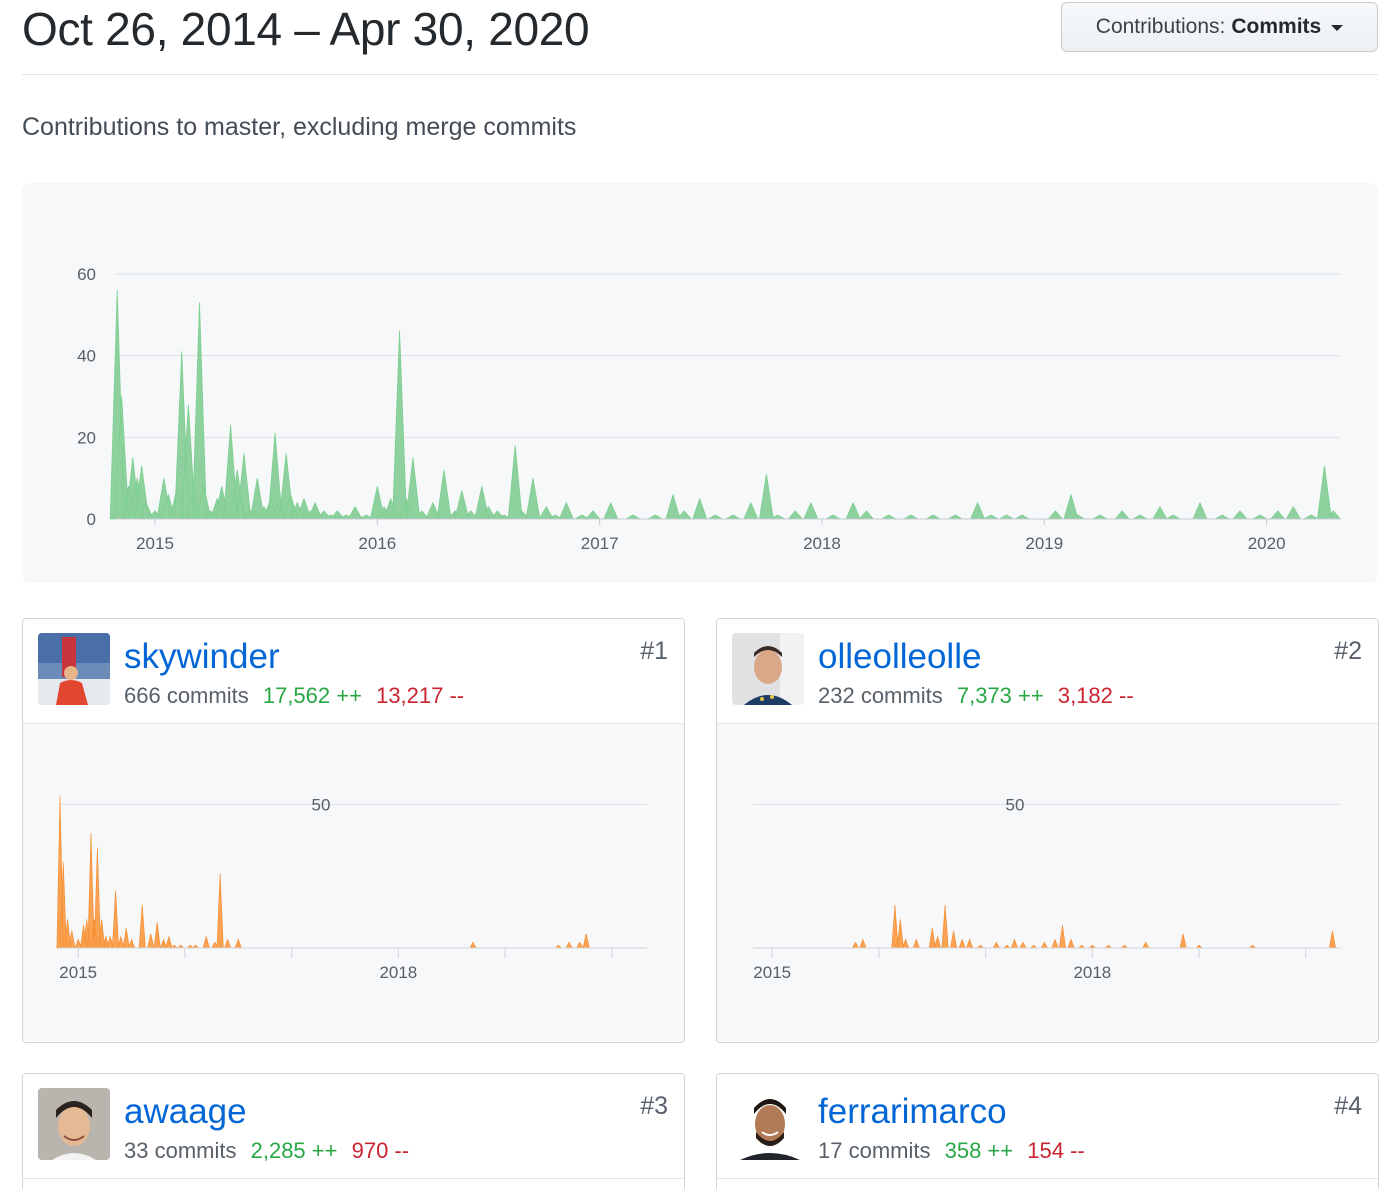 This screenshot has width=1399, height=1189. What do you see at coordinates (874, 1150) in the screenshot?
I see `commit-count: 17 commits` at bounding box center [874, 1150].